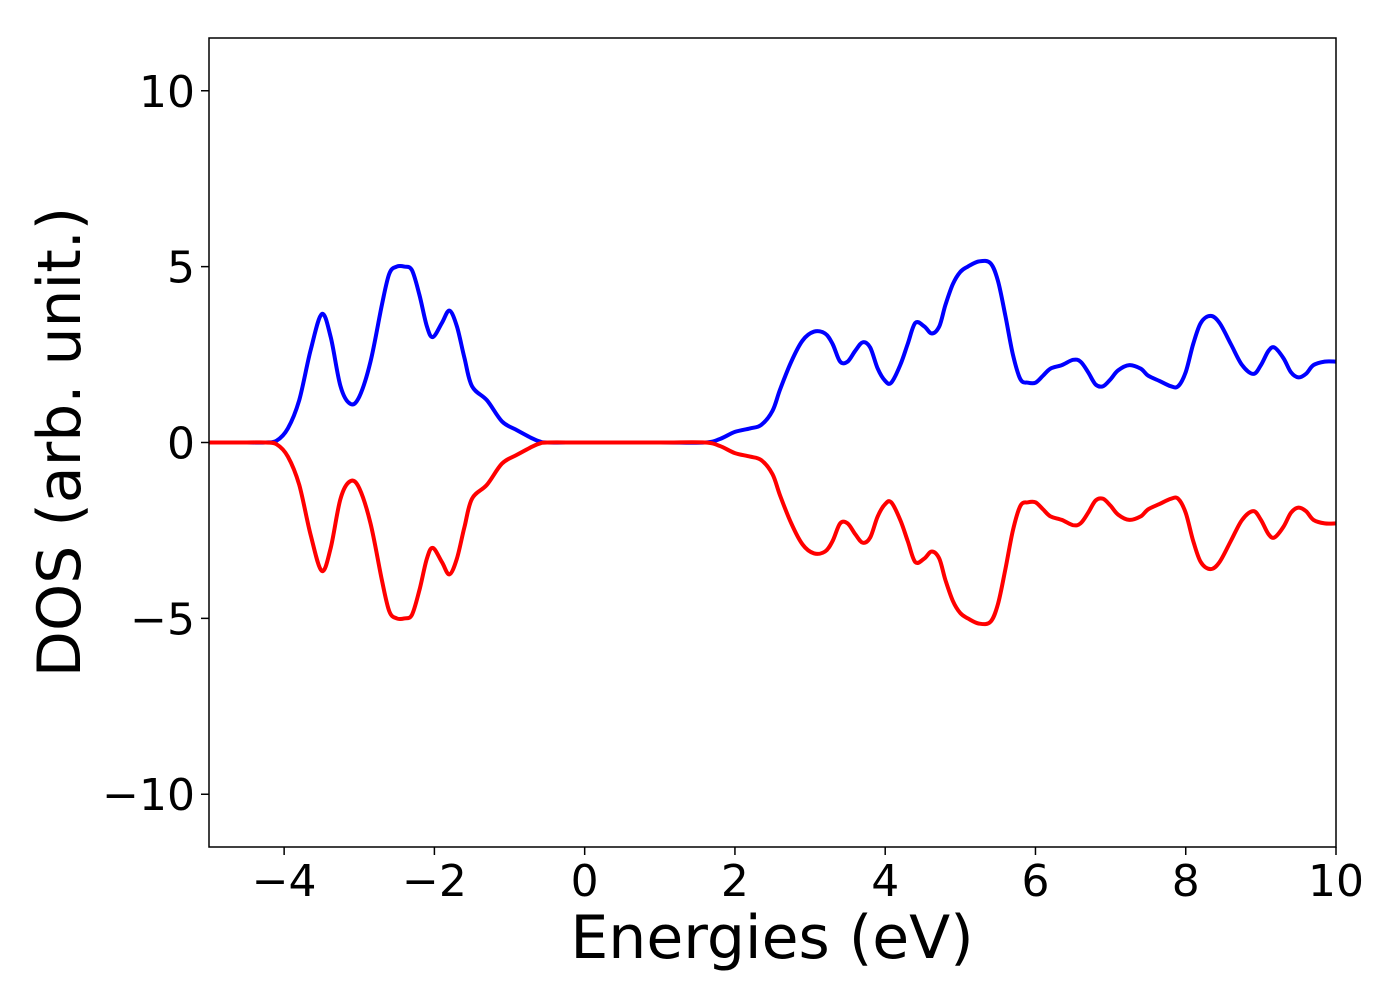  Describe the element at coordinates (284, 881) in the screenshot. I see `x-tick-label: −4` at that location.